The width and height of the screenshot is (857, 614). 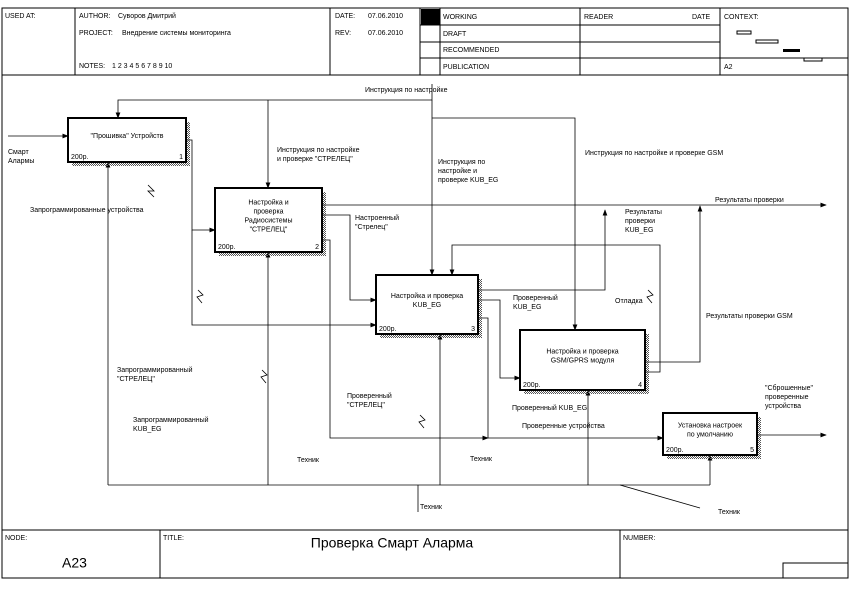 I want to click on reader: READER, so click(x=598, y=17).